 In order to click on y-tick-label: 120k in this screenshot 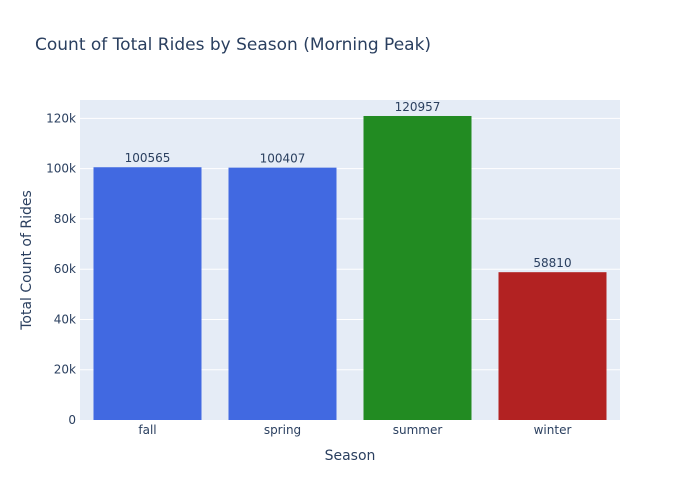, I will do `click(61, 118)`.